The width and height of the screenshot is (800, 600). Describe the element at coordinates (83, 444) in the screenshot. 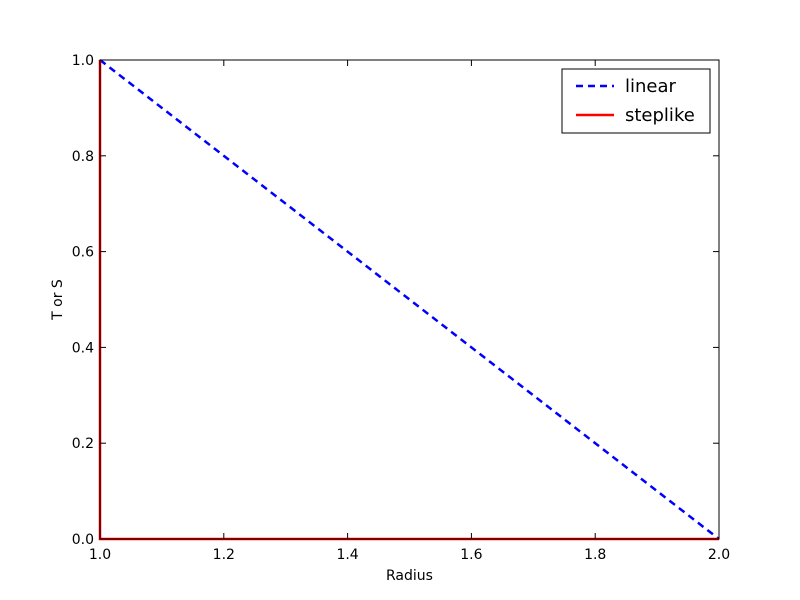

I see `y-tick-label: 0.2` at that location.